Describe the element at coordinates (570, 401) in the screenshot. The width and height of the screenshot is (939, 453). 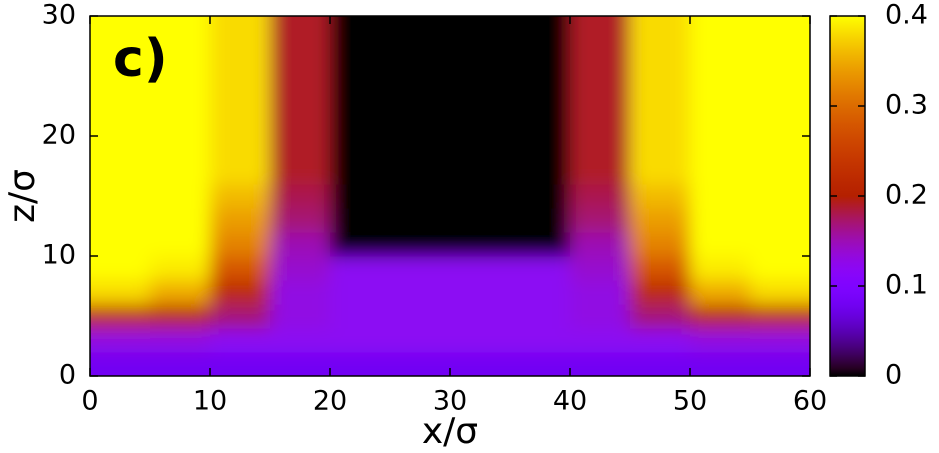
I see `x-tick-label: 40` at that location.